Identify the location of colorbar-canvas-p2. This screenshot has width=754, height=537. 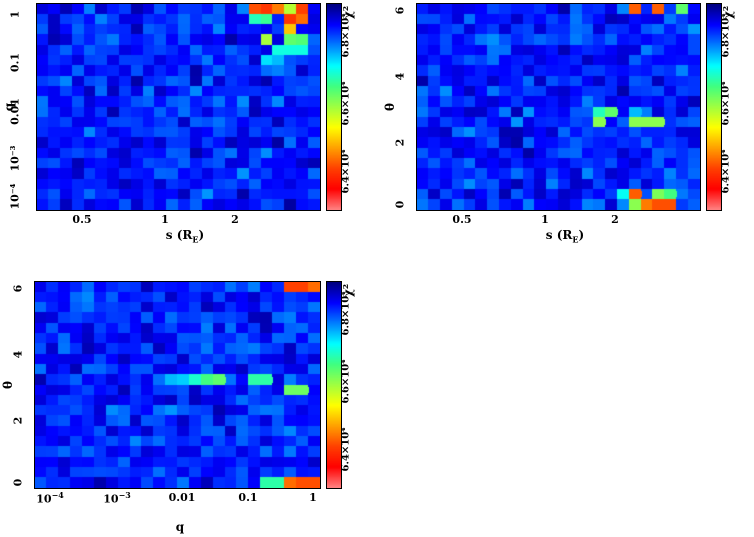
(714, 107).